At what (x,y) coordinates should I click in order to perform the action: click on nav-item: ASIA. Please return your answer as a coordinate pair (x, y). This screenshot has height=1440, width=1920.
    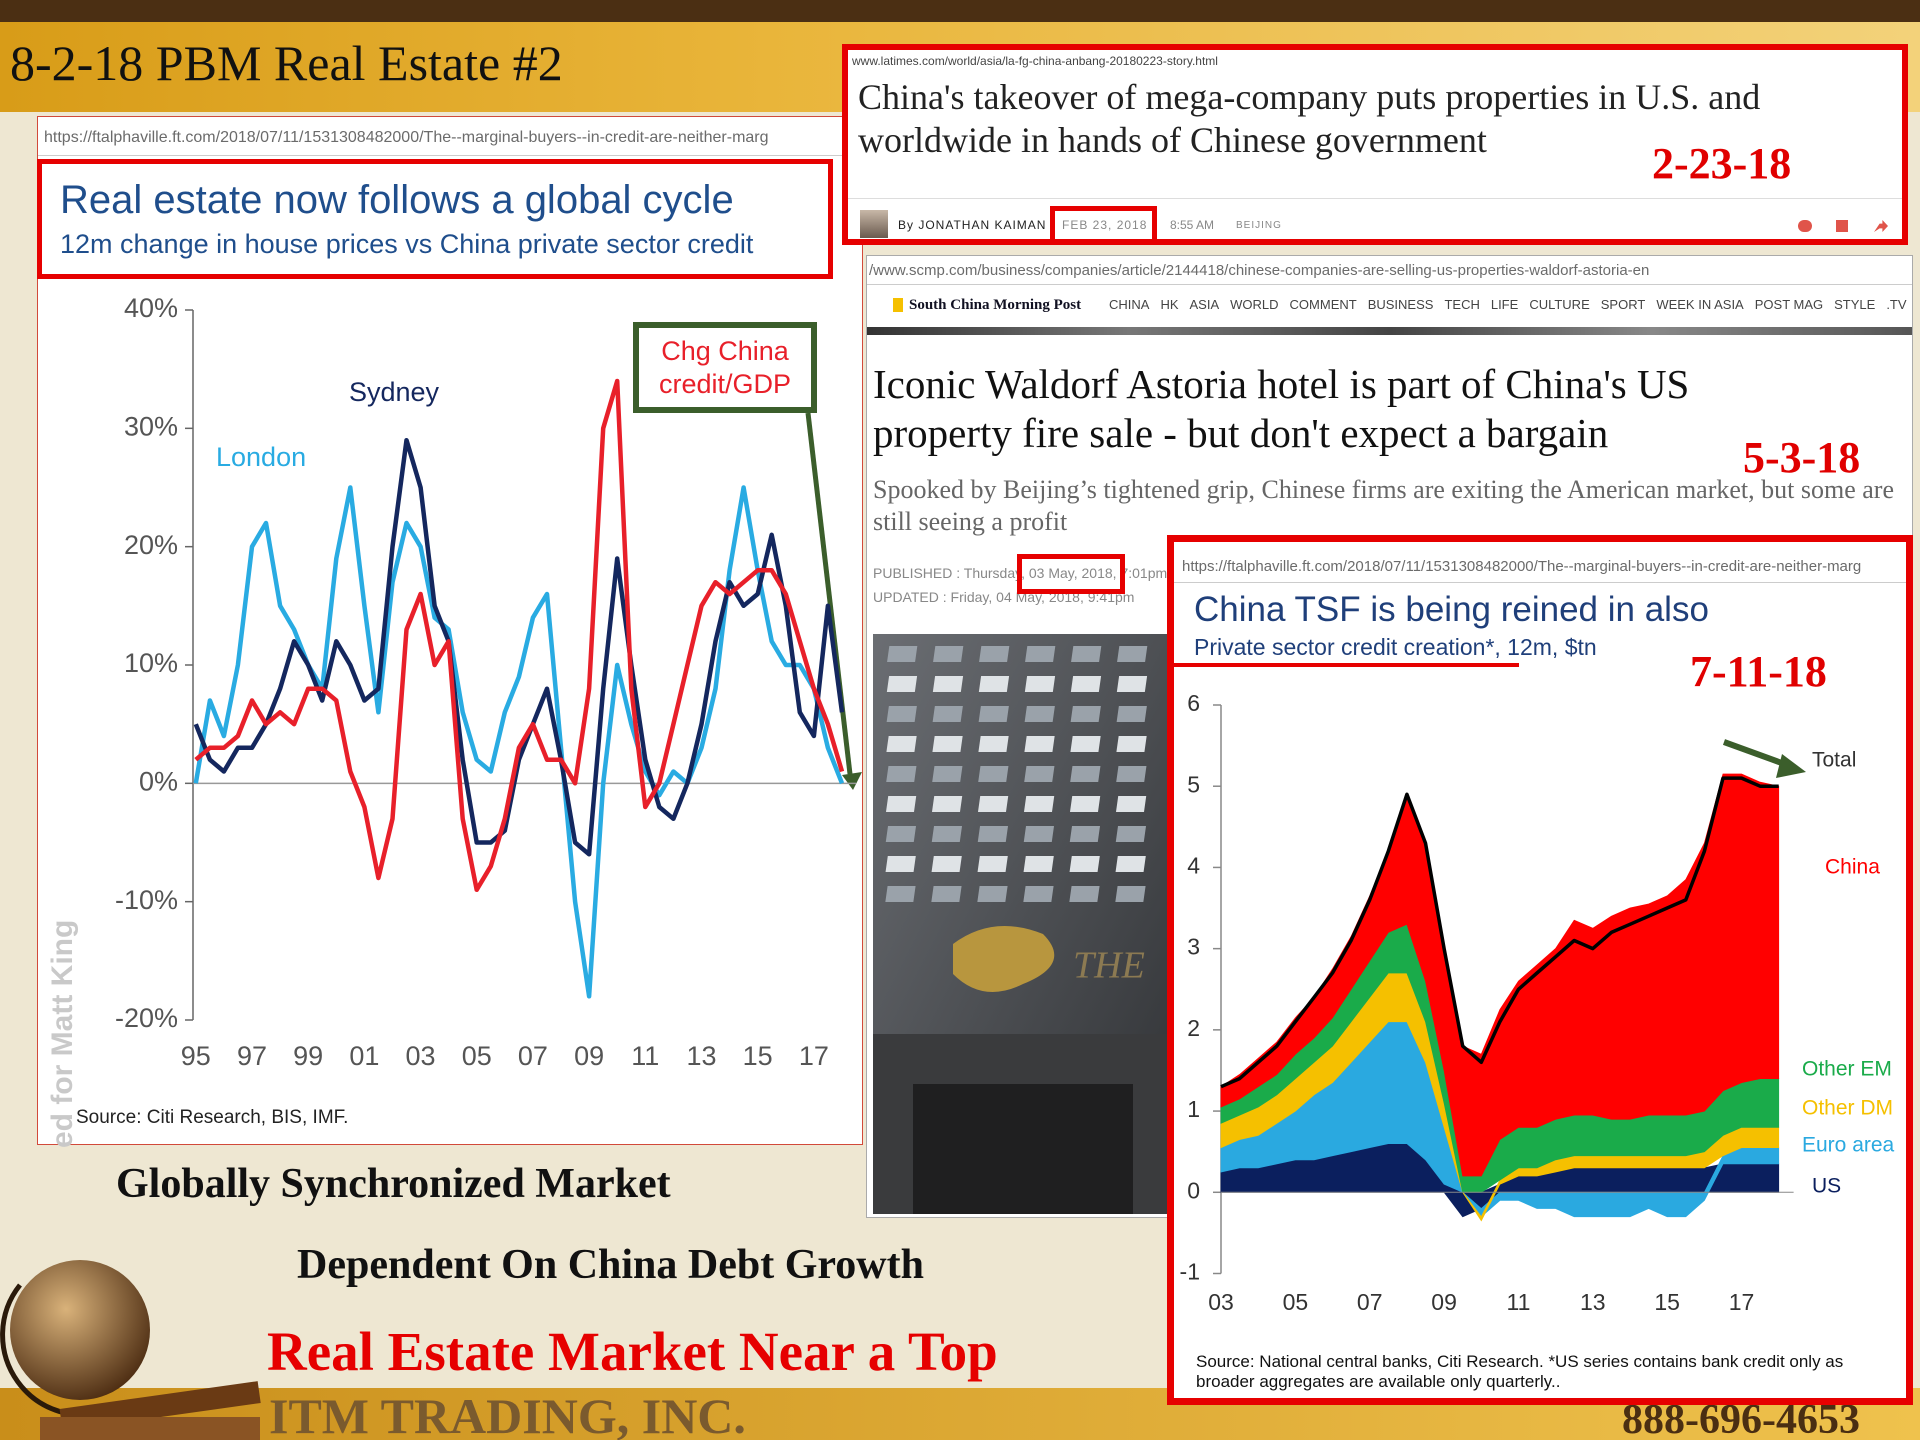
    Looking at the image, I should click on (1204, 304).